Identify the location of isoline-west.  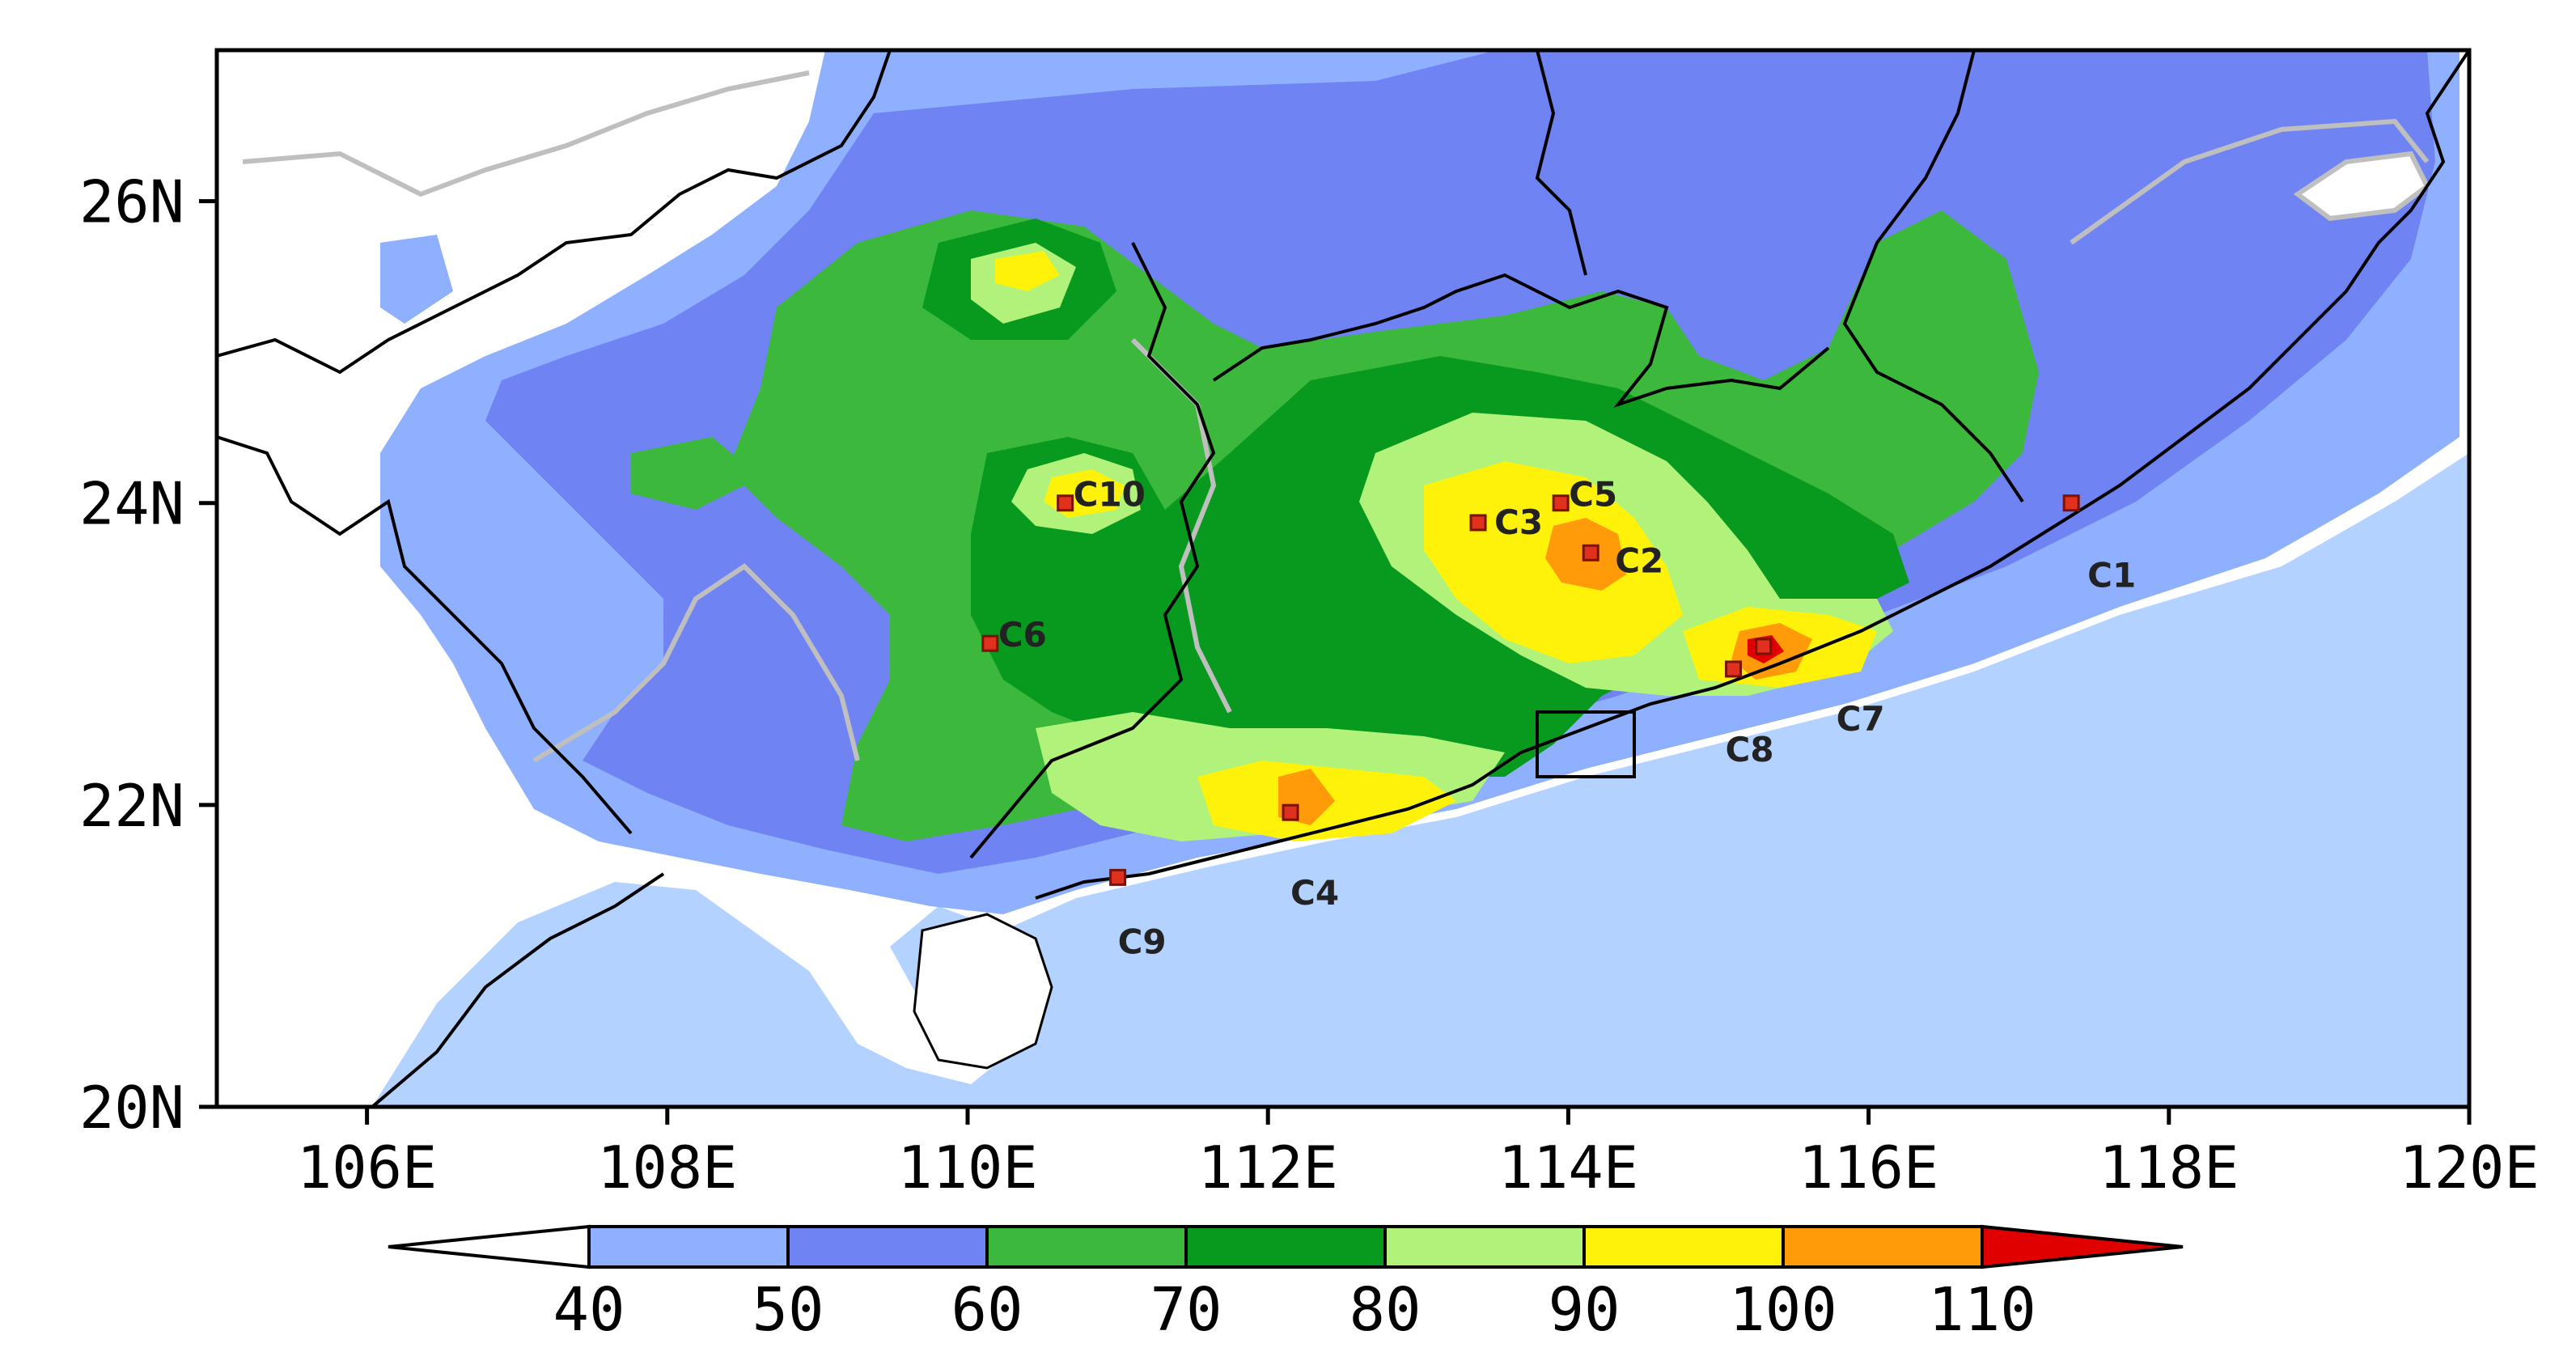
(526, 133).